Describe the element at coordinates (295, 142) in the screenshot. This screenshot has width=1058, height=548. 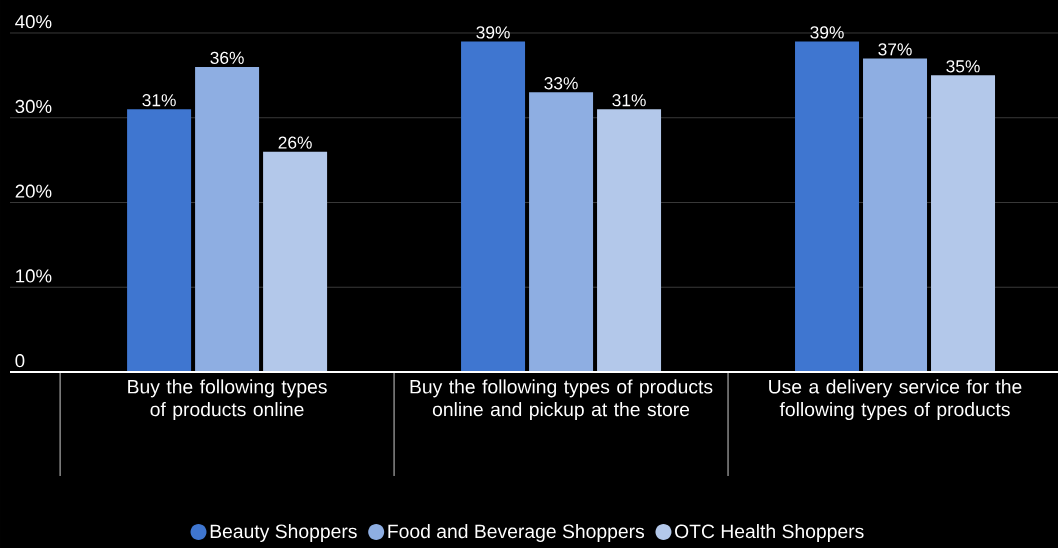
I see `data-label: 26%` at that location.